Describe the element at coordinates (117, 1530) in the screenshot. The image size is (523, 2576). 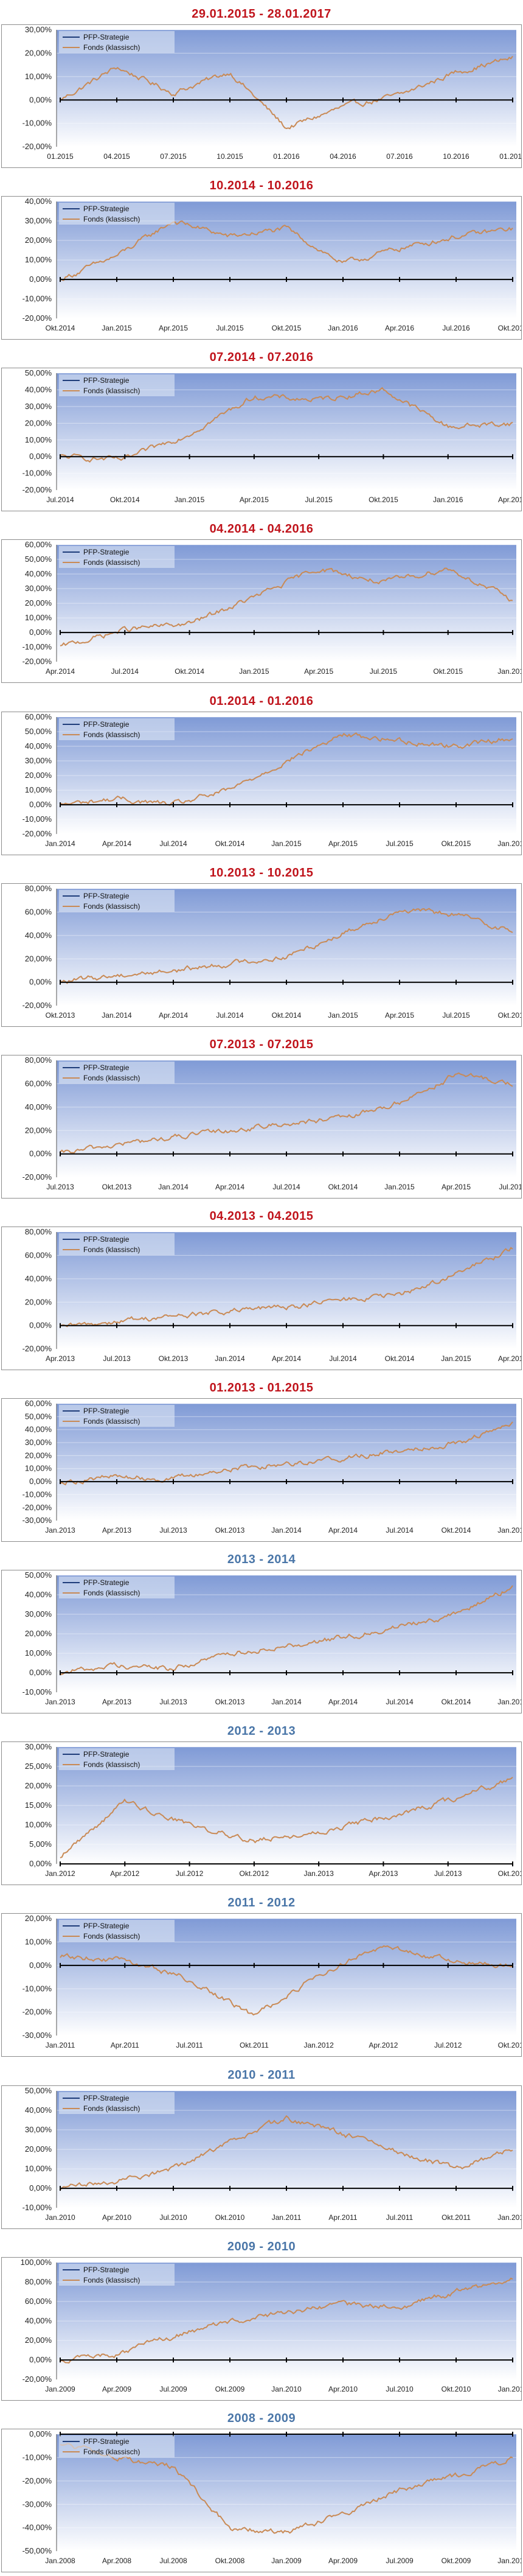
I see `x-tick-label: Apr.2013` at that location.